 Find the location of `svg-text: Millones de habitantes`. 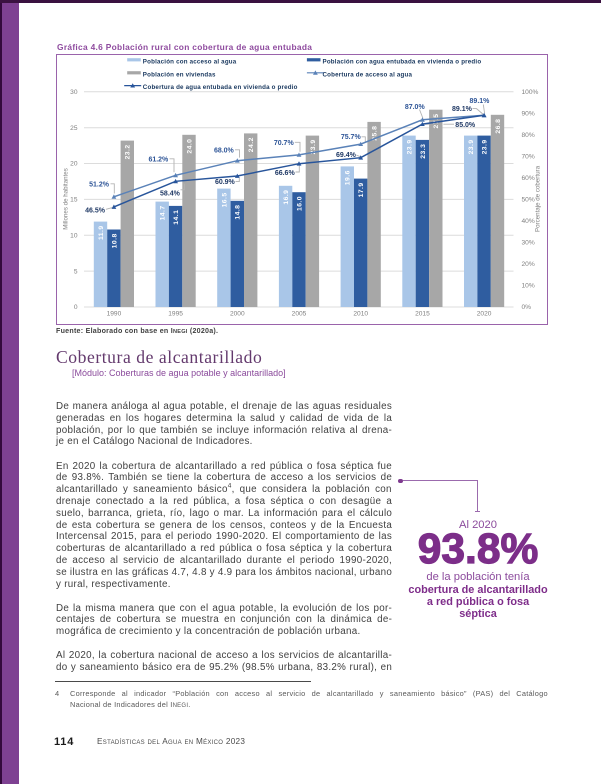

svg-text: Millones de habitantes is located at coordinates (66, 199).